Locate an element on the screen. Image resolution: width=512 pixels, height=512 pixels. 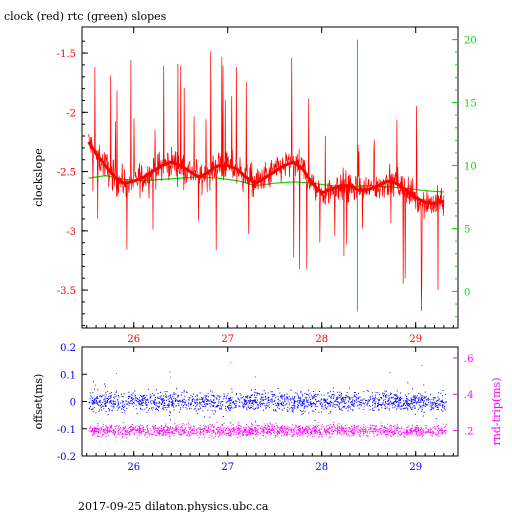
top-y2-tick-label: 10 is located at coordinates (470, 167).